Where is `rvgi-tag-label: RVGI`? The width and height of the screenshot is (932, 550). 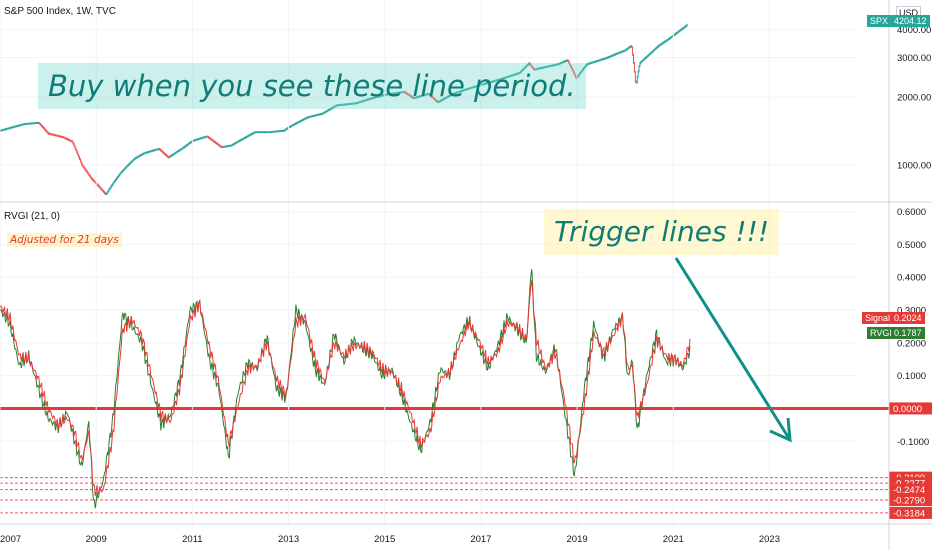 rvgi-tag-label: RVGI is located at coordinates (881, 333).